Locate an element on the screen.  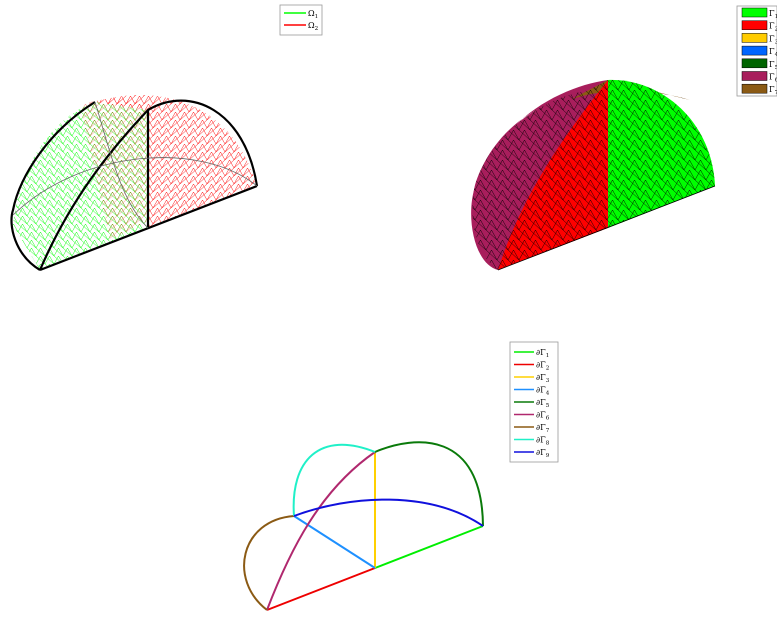
legend-label-4: ∂Γ4 is located at coordinates (543, 391).